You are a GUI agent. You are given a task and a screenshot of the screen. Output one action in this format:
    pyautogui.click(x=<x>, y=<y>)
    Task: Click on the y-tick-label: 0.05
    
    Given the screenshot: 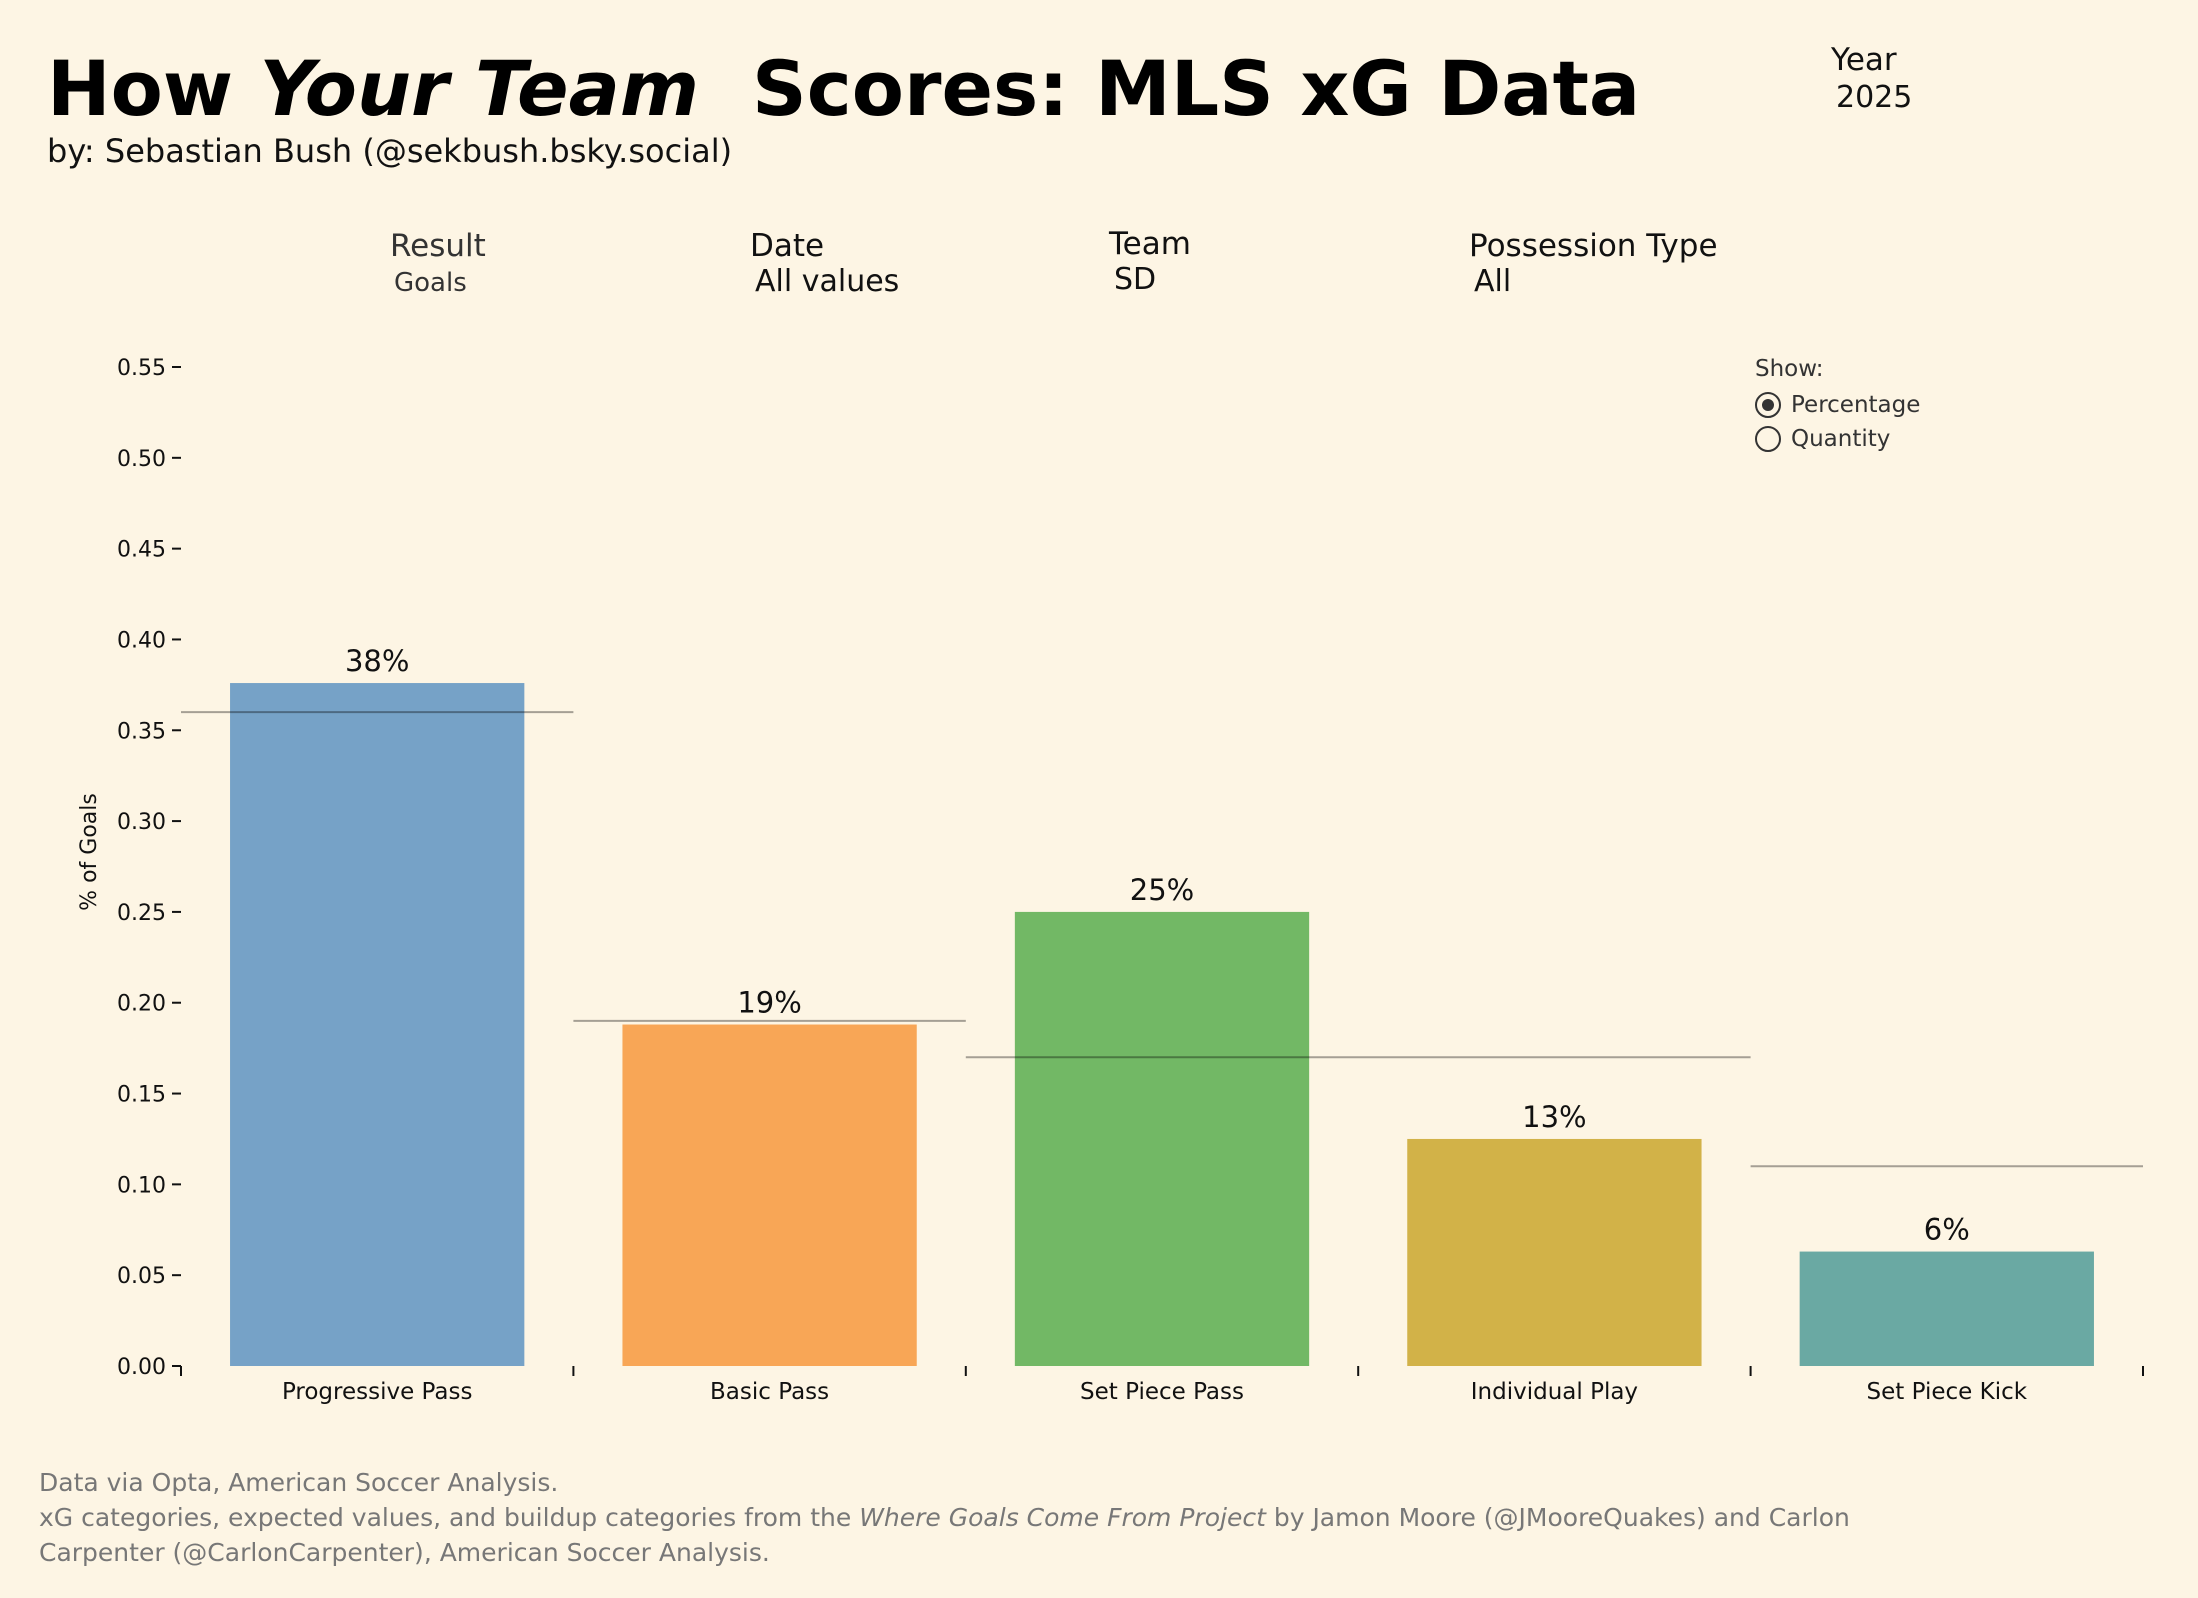 What is the action you would take?
    pyautogui.click(x=141, y=1276)
    